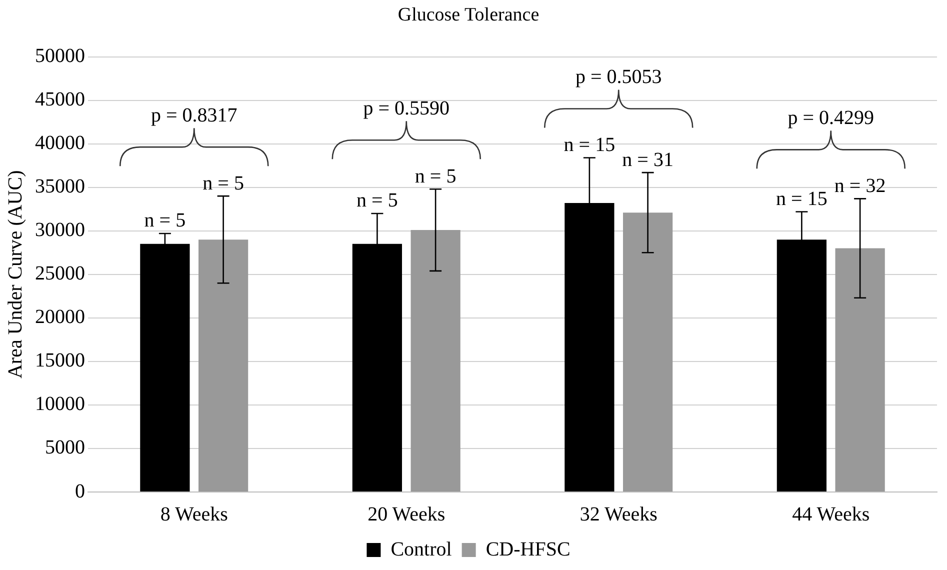 The height and width of the screenshot is (570, 947). Describe the element at coordinates (619, 514) in the screenshot. I see `x-tick-label: 32 Weeks` at that location.